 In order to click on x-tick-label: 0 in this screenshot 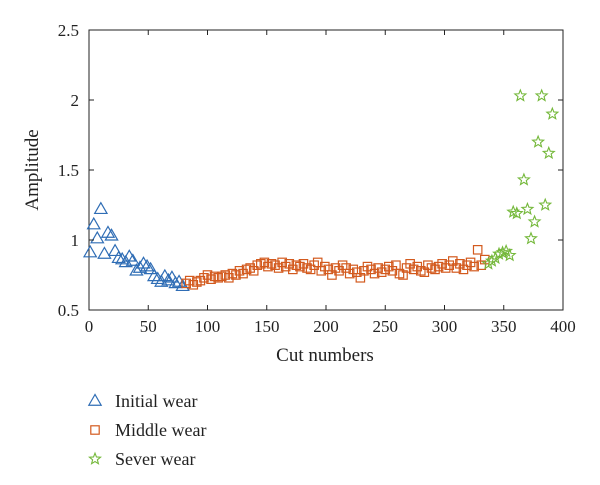, I will do `click(89, 326)`.